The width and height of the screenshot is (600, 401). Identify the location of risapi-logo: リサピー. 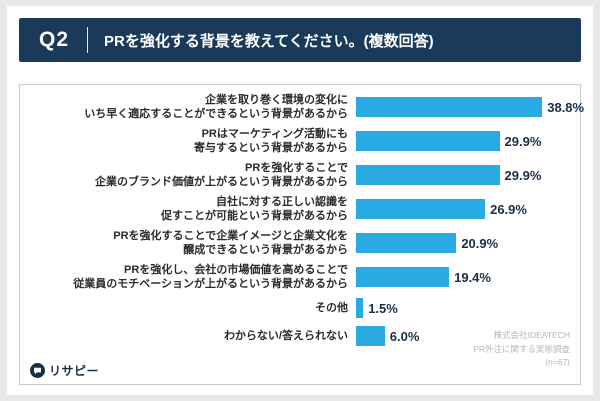
(64, 370).